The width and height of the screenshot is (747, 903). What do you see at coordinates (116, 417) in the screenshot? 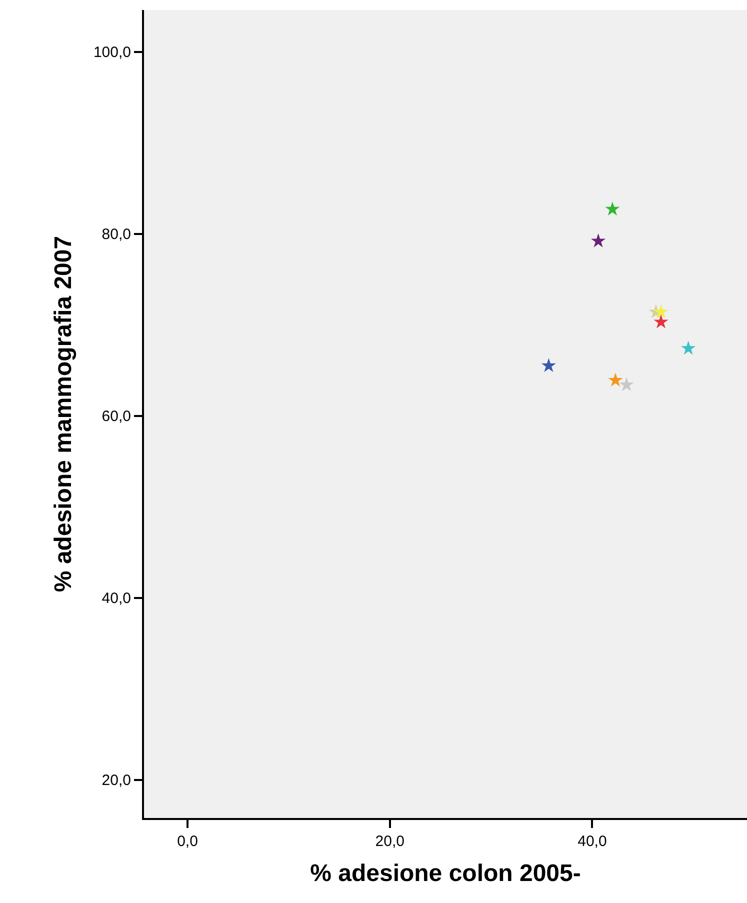
I see `y-tick-label: 60,0` at bounding box center [116, 417].